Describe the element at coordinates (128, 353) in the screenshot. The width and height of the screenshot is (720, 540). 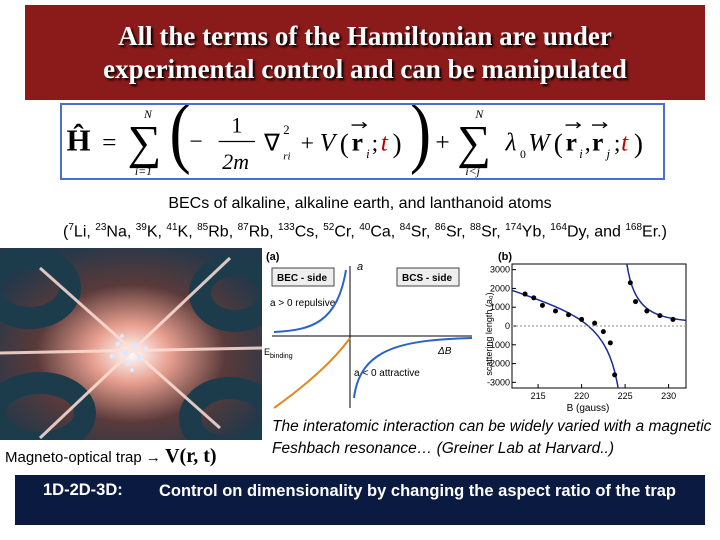
I see `atom-cloud` at that location.